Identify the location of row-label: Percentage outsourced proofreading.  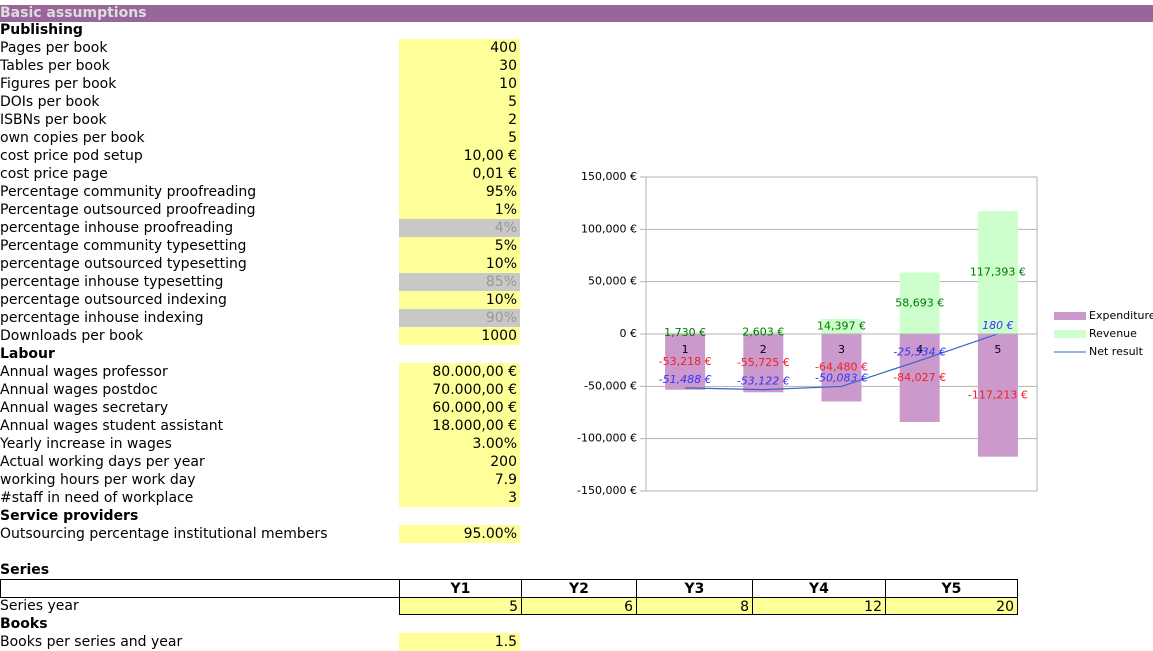
(128, 210).